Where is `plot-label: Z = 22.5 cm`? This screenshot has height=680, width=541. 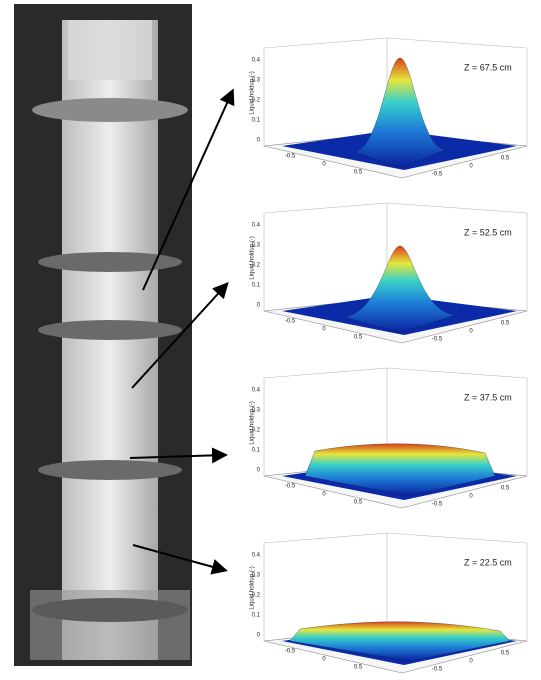 plot-label: Z = 22.5 cm is located at coordinates (488, 562).